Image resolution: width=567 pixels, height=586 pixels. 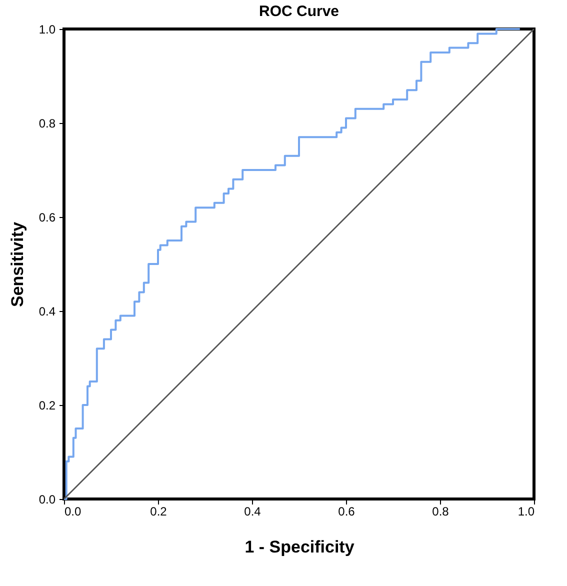 What do you see at coordinates (299, 547) in the screenshot?
I see `x-axis-title: 1 - Specificity` at bounding box center [299, 547].